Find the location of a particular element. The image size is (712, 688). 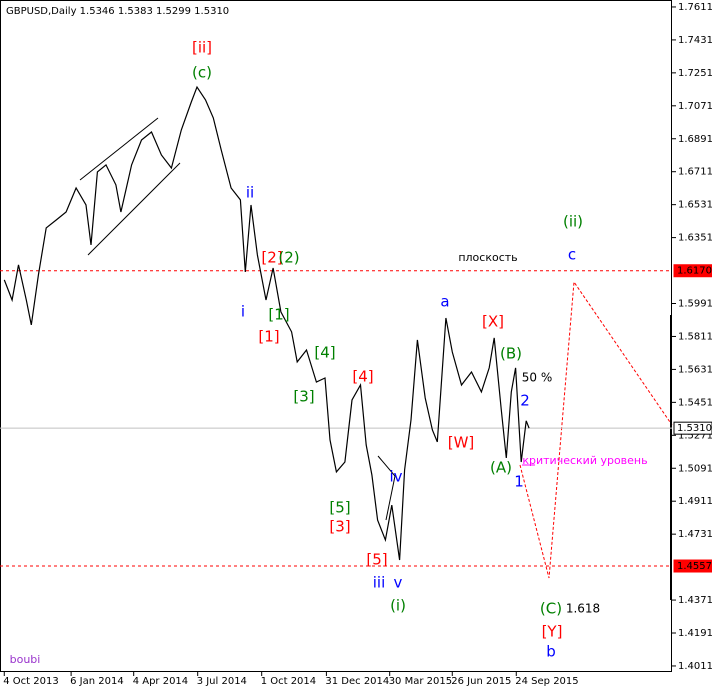

wave-label: (i) is located at coordinates (398, 606).